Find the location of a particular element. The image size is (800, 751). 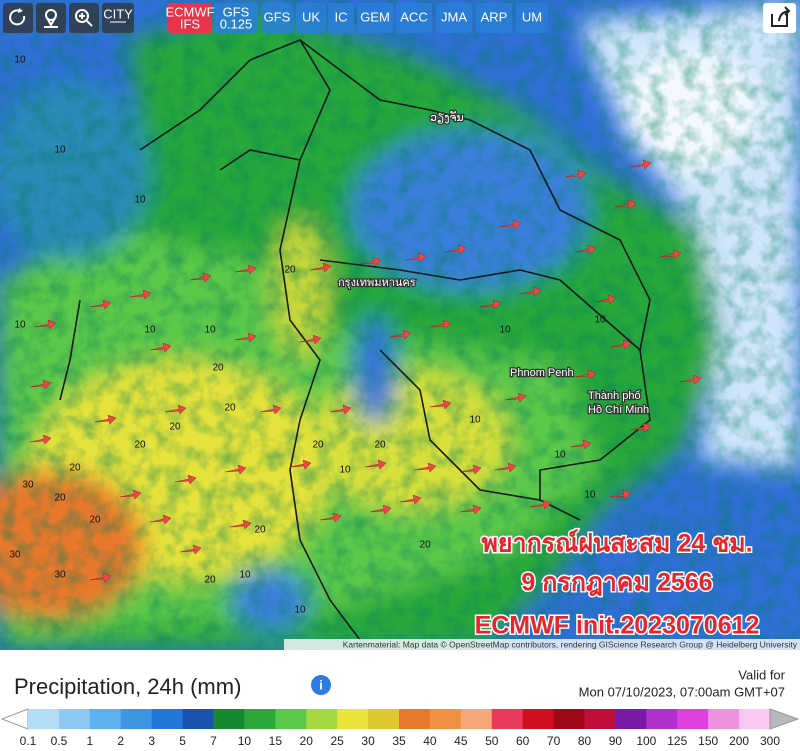

info-icon-glyph: i is located at coordinates (321, 684).